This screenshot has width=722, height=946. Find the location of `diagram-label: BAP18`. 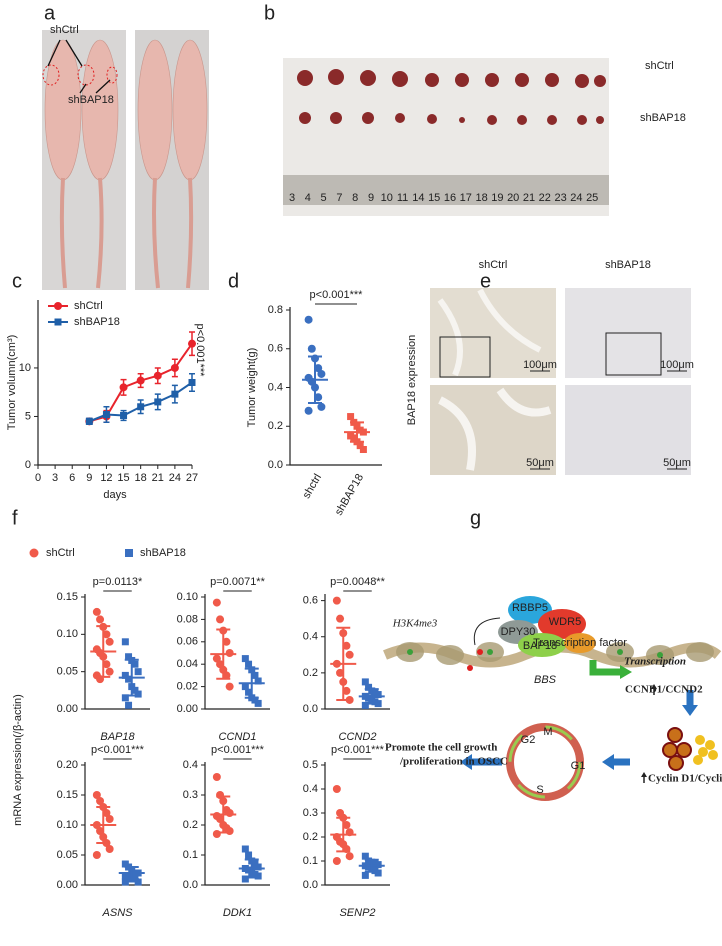

diagram-label: BAP18 is located at coordinates (540, 646).